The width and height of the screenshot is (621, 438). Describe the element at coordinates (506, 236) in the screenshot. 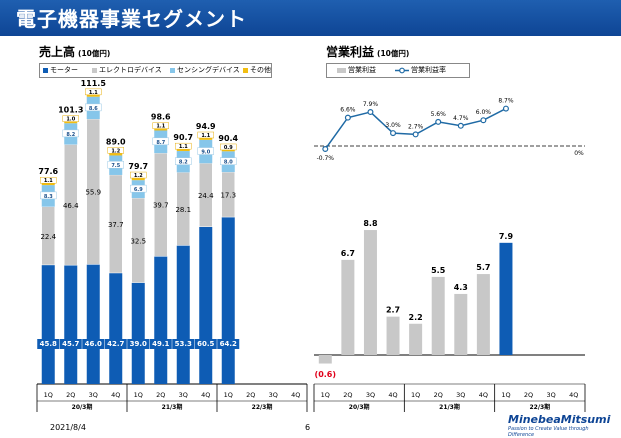

I see `profit-value-label: 7.9` at that location.